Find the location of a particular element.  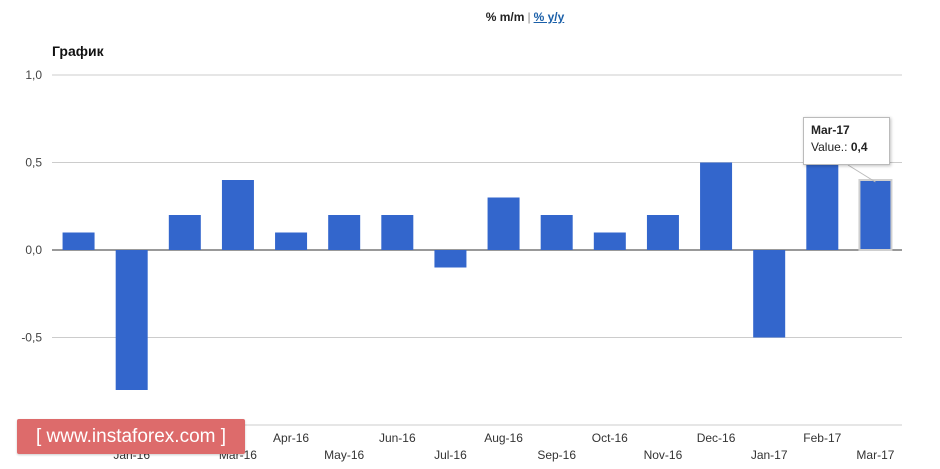

tooltip-value: 0,4 is located at coordinates (859, 147).